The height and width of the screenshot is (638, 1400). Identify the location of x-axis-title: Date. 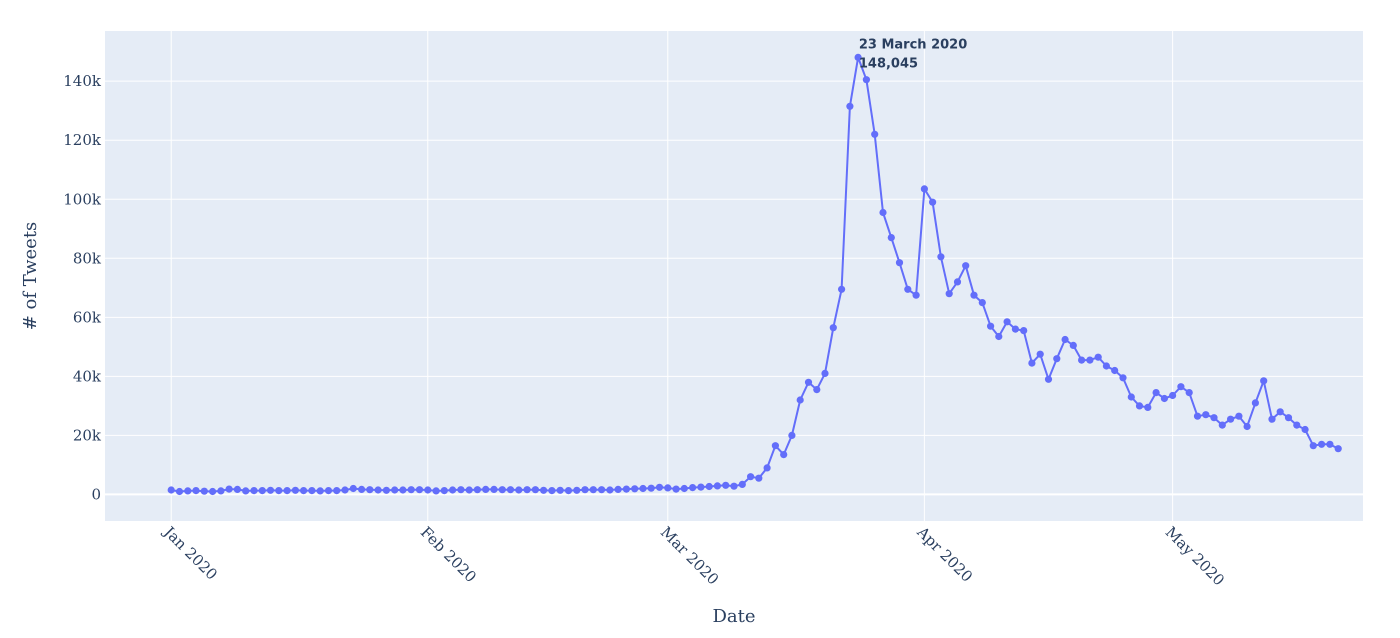
(733, 616).